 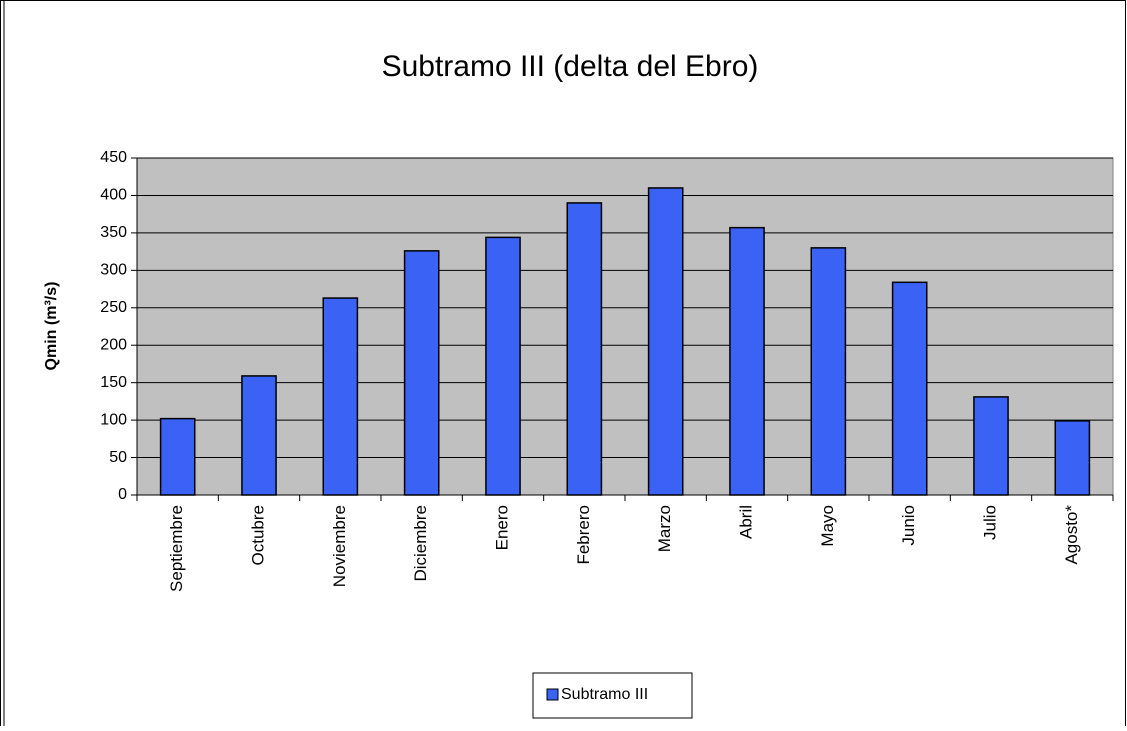 What do you see at coordinates (113, 195) in the screenshot?
I see `y-tick-label: 400` at bounding box center [113, 195].